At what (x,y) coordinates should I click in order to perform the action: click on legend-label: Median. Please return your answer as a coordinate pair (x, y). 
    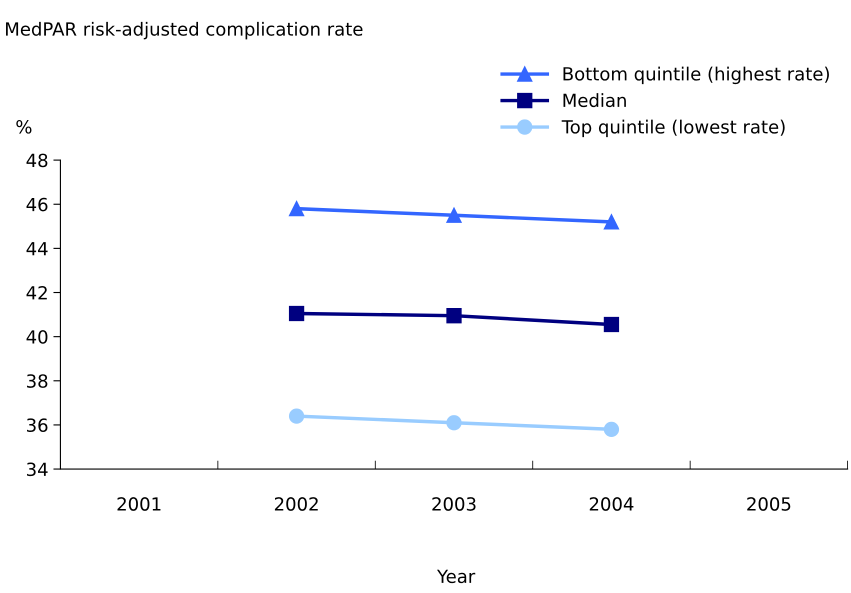
    Looking at the image, I should click on (595, 100).